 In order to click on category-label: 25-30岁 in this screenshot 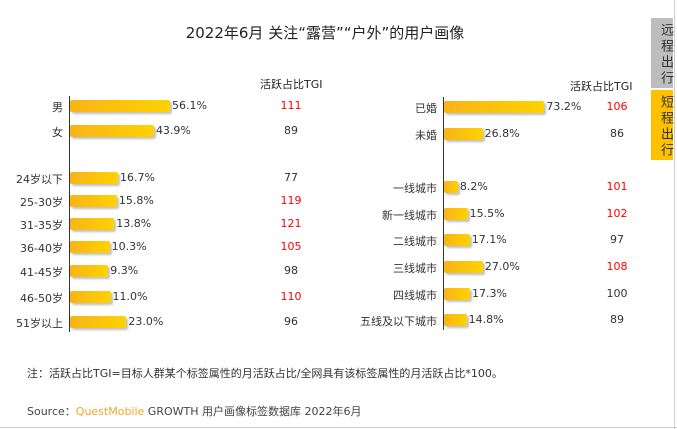, I will do `click(41, 202)`.